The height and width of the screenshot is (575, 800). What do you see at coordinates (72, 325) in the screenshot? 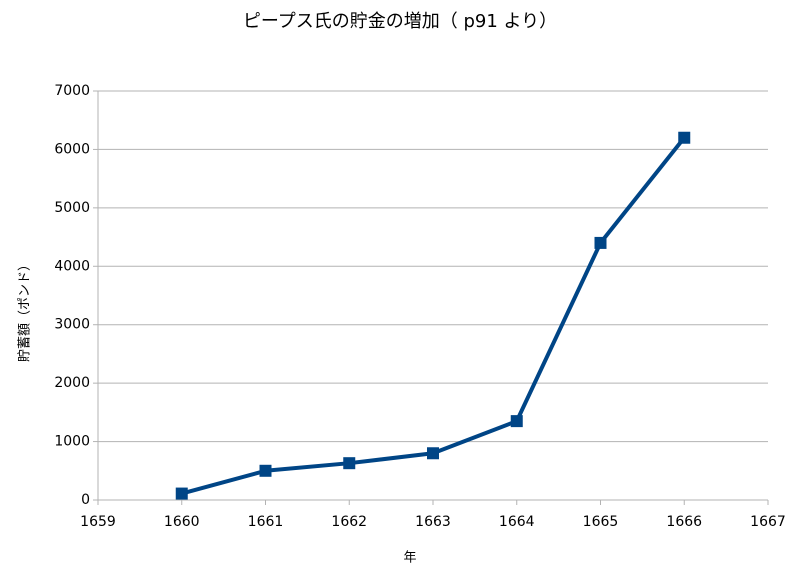
I see `y-tick-label: 3000` at bounding box center [72, 325].